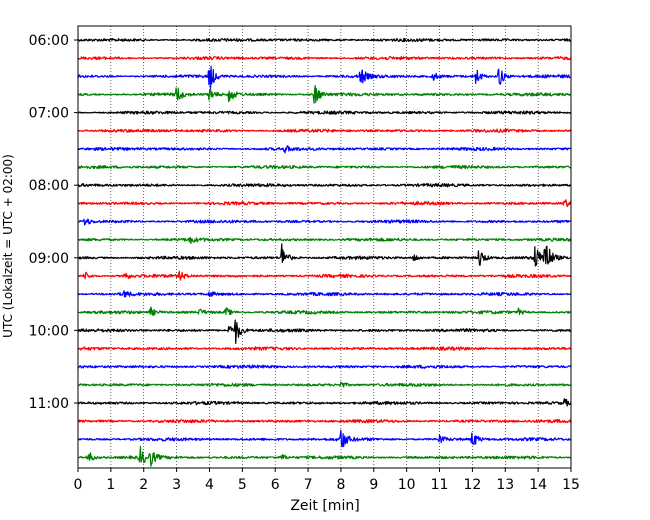  What do you see at coordinates (571, 485) in the screenshot?
I see `x-tick-label-15: 15` at bounding box center [571, 485].